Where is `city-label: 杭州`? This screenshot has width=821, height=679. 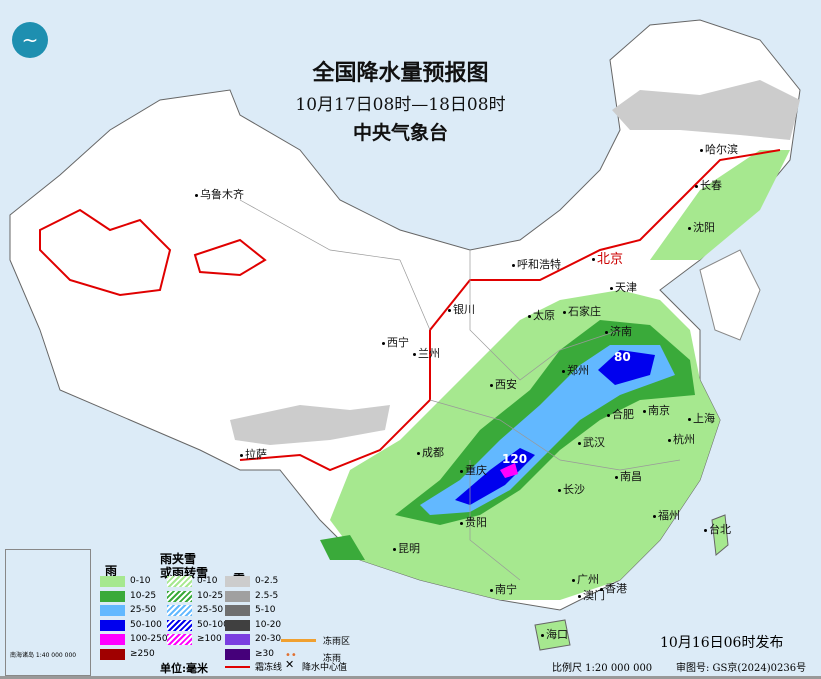 city-label: 杭州 is located at coordinates (681, 439).